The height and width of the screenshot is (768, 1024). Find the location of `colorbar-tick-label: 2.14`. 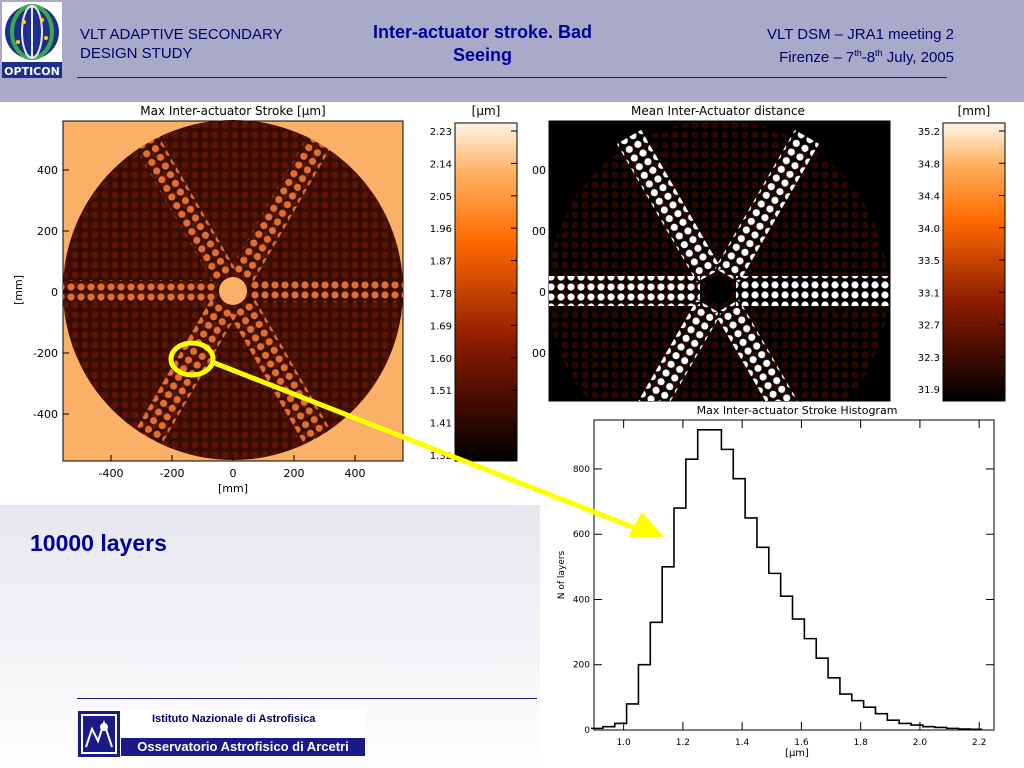

colorbar-tick-label: 2.14 is located at coordinates (441, 164).